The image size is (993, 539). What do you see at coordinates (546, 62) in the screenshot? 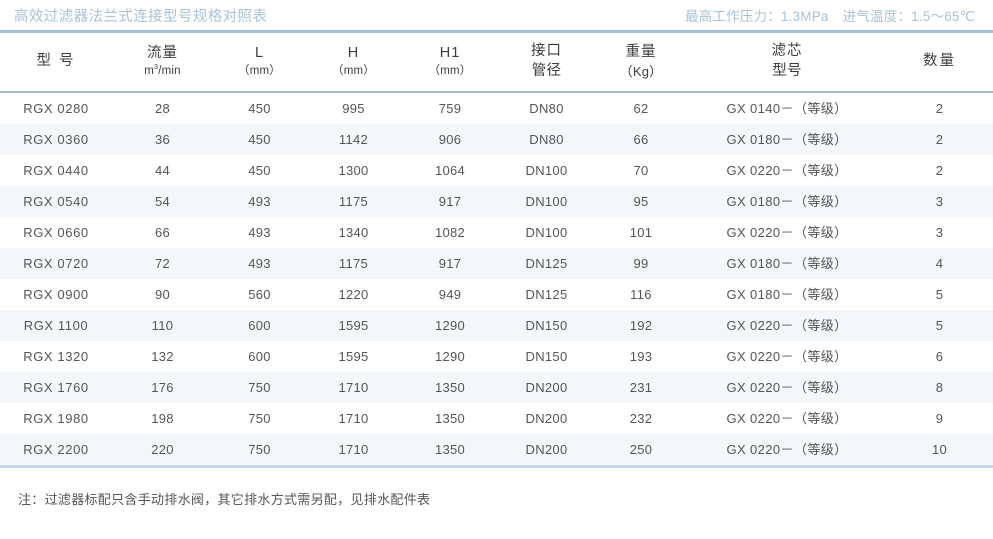
I see `column-header-port: 接口 管径` at bounding box center [546, 62].